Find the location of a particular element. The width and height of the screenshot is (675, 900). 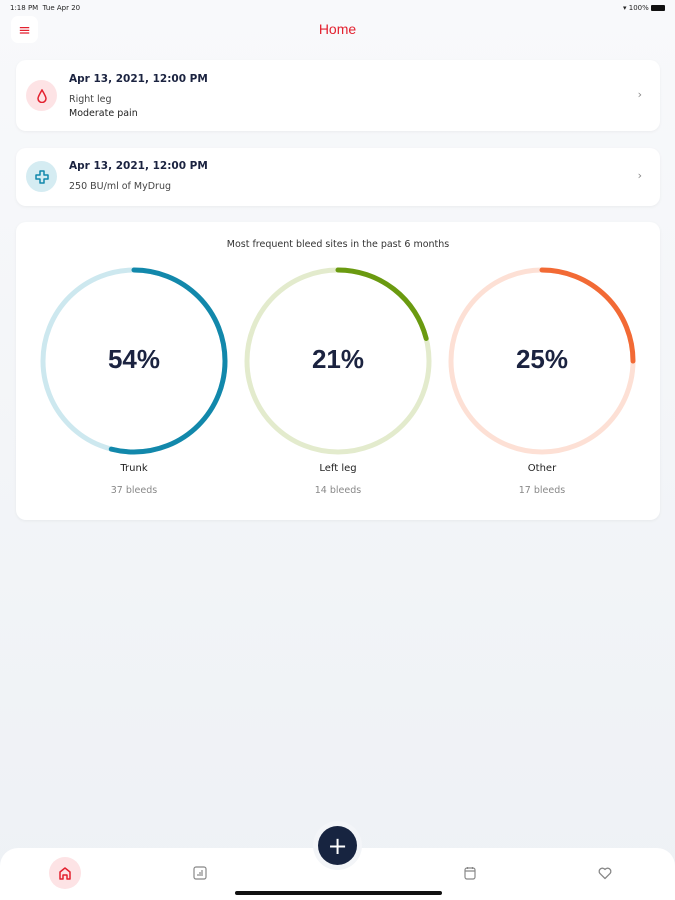

status-bar: 1:18 PM Tue Apr 20 ▾ 100% is located at coordinates (337, 8).